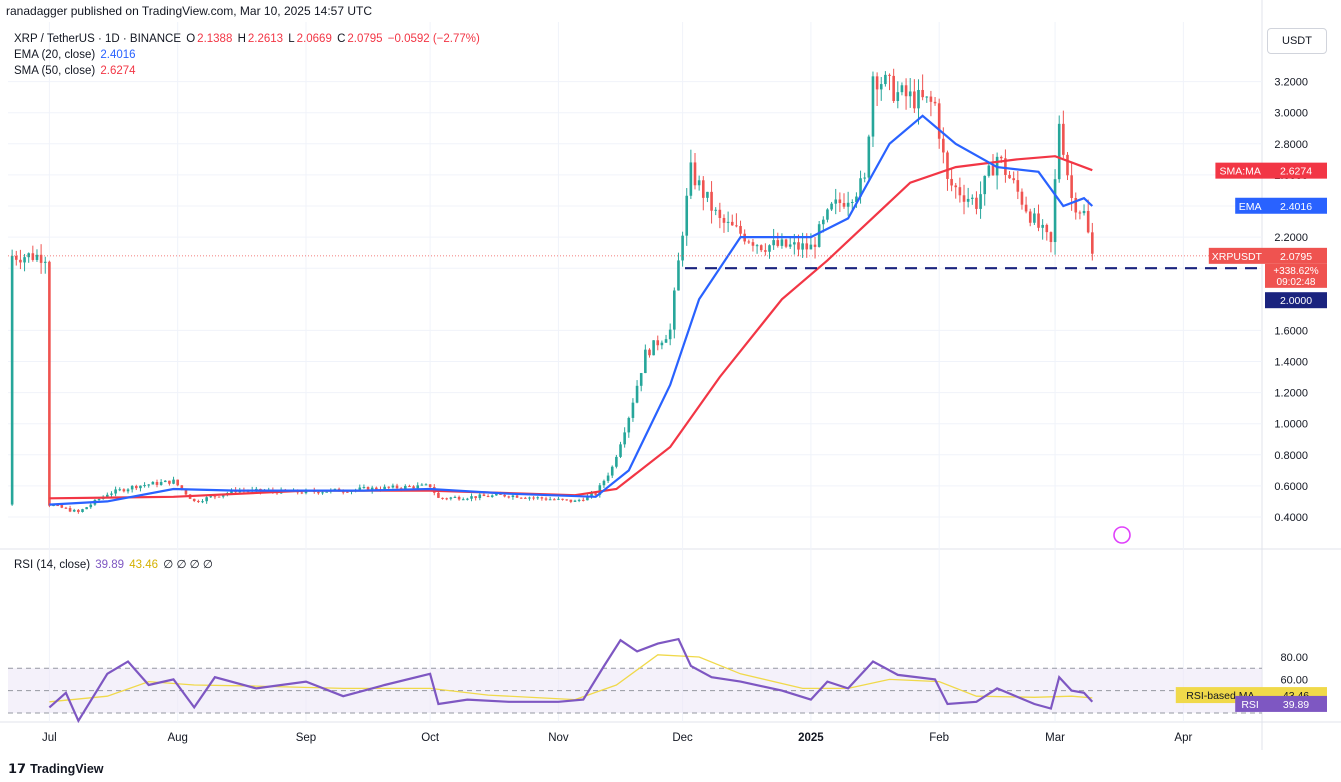 The height and width of the screenshot is (782, 1341). I want to click on lightning-icon, so click(1122, 535).